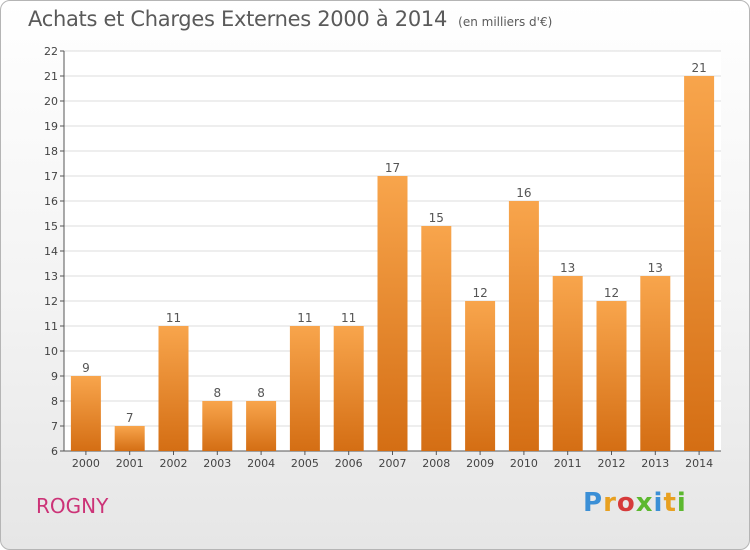 The image size is (750, 550). Describe the element at coordinates (655, 463) in the screenshot. I see `x-tick-label: 2013` at that location.